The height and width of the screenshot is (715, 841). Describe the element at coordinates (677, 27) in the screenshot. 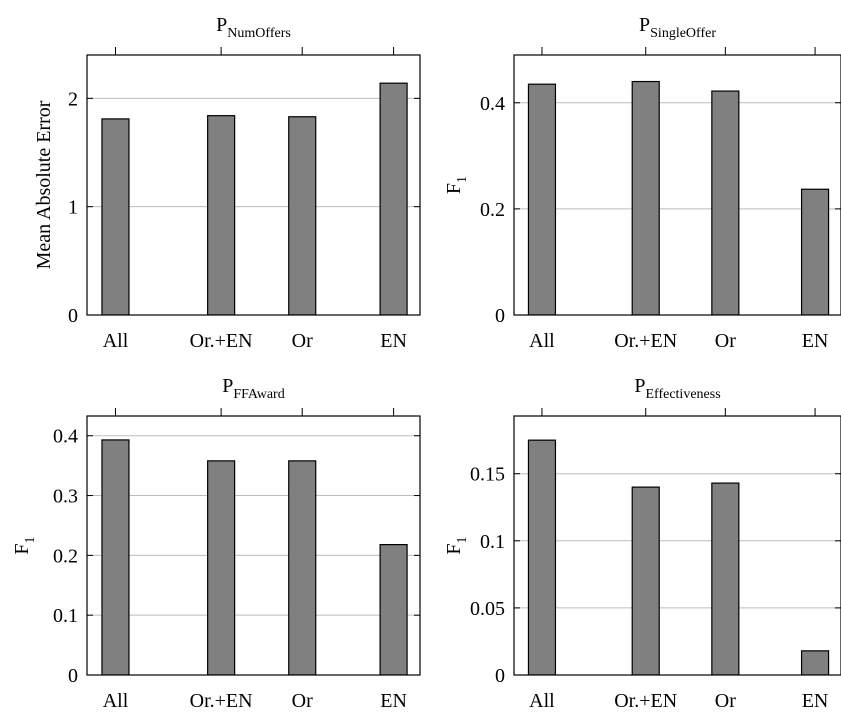

I see `chart-title: PSingleOffer` at that location.